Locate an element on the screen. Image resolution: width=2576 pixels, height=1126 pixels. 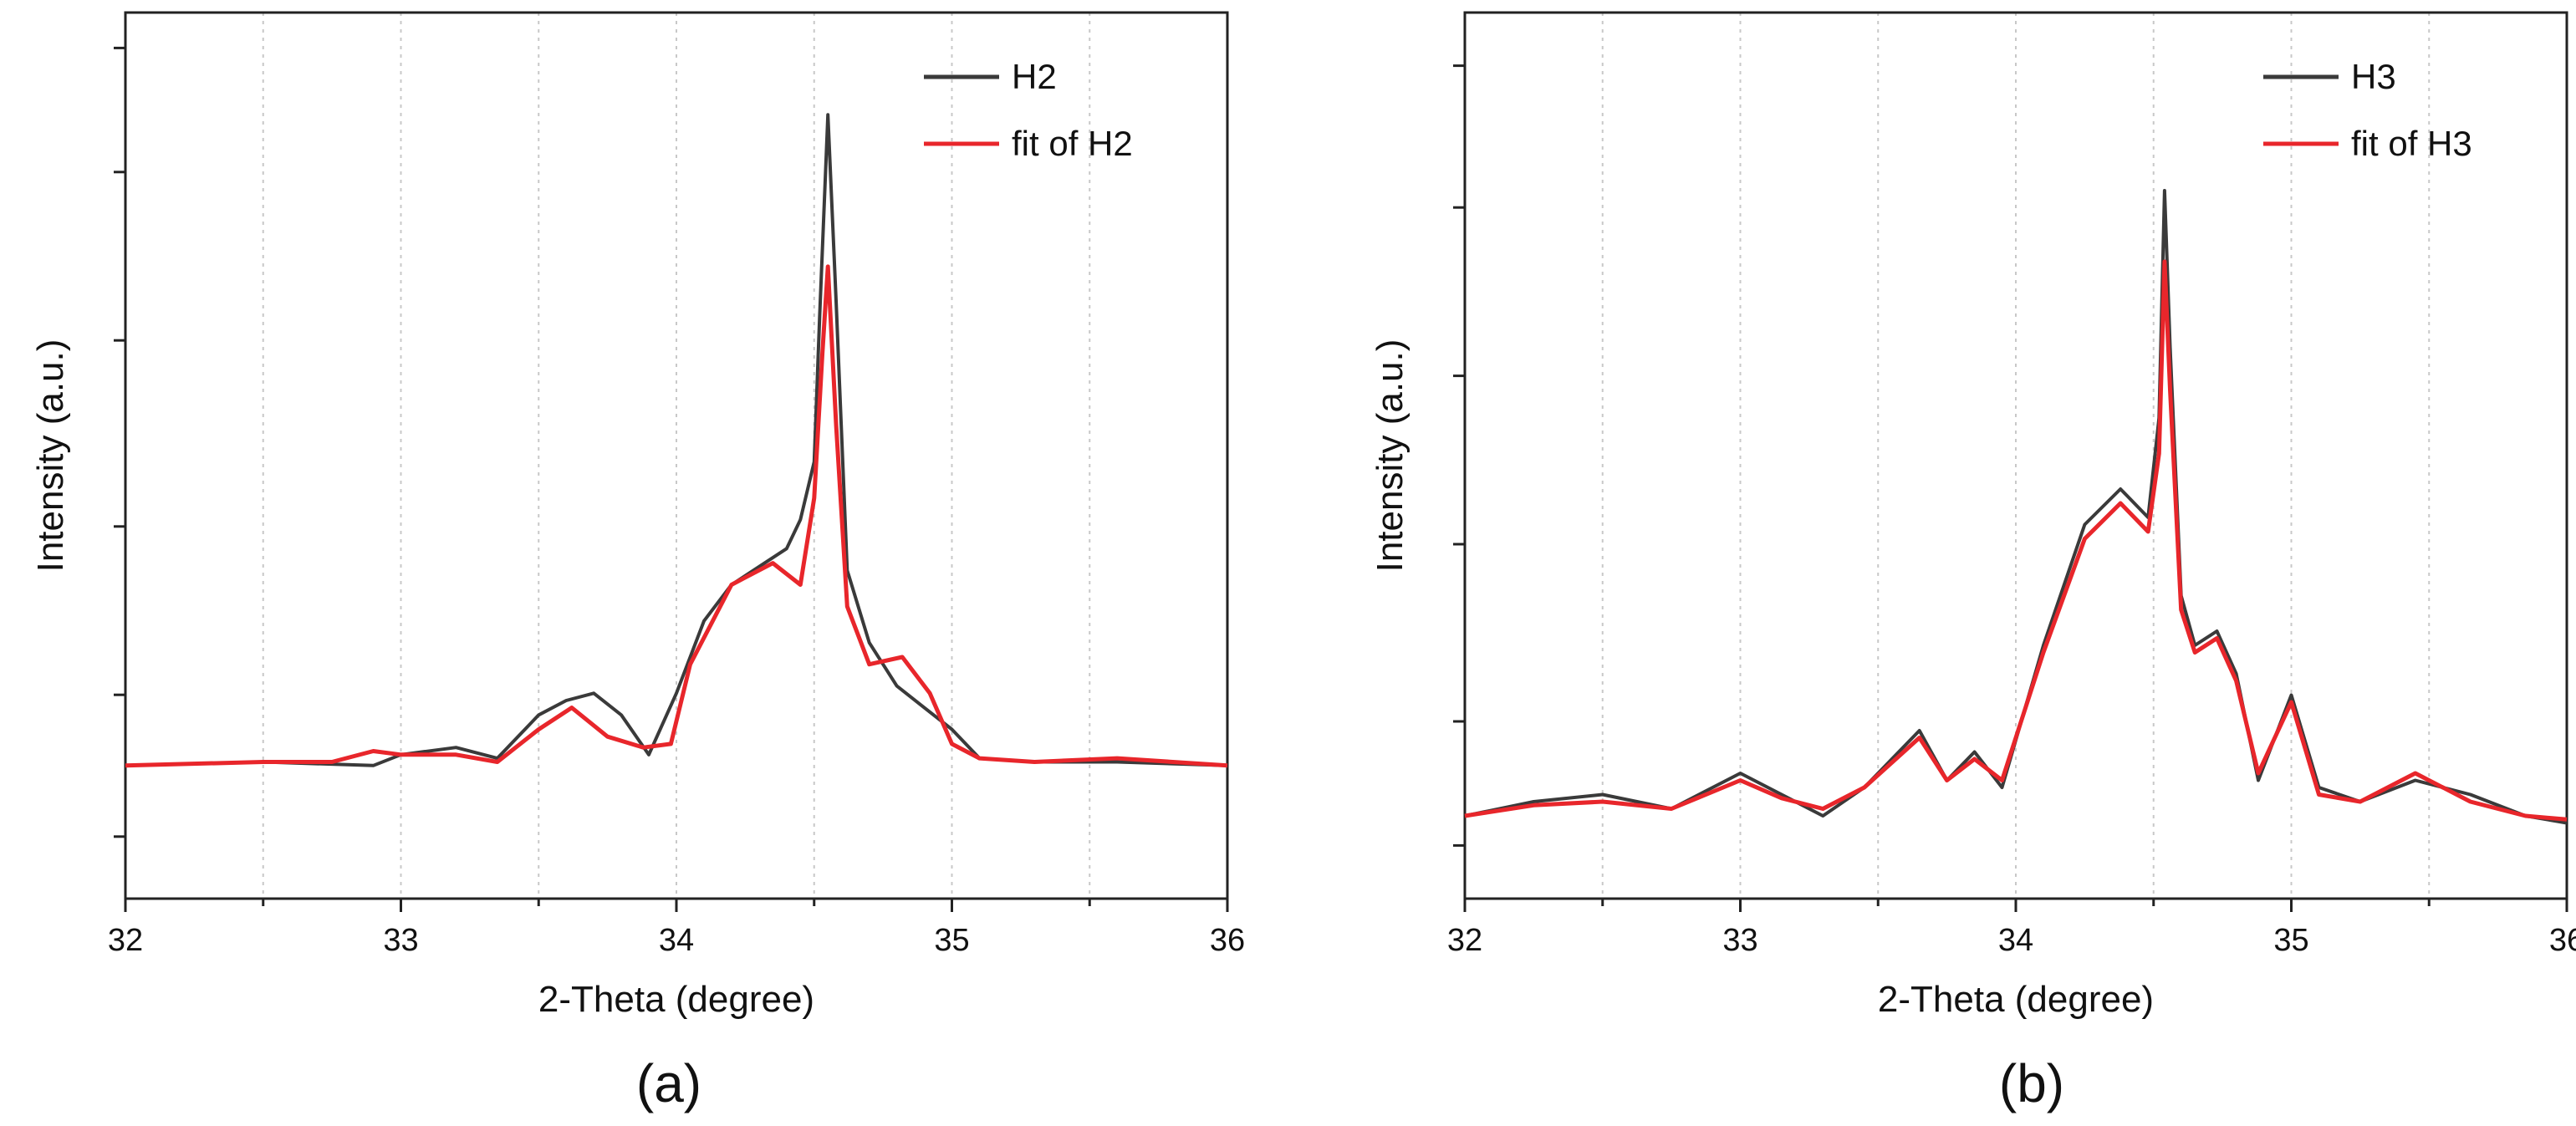
legend-label-h3: H3 is located at coordinates (2374, 76).